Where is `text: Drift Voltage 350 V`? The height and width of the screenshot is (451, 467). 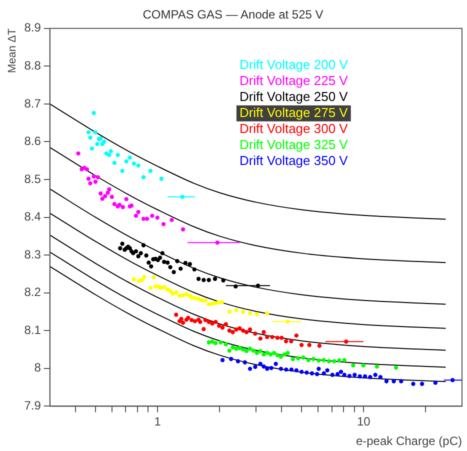
text: Drift Voltage 350 V is located at coordinates (293, 160).